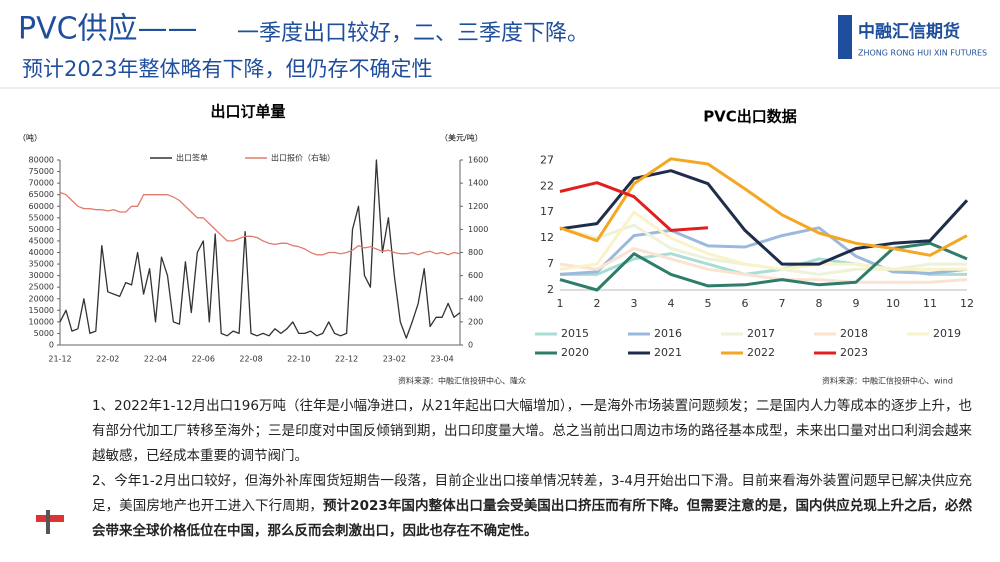 This screenshot has height=562, width=1000. What do you see at coordinates (41, 321) in the screenshot?
I see `y-tick-label: 10000` at bounding box center [41, 321].